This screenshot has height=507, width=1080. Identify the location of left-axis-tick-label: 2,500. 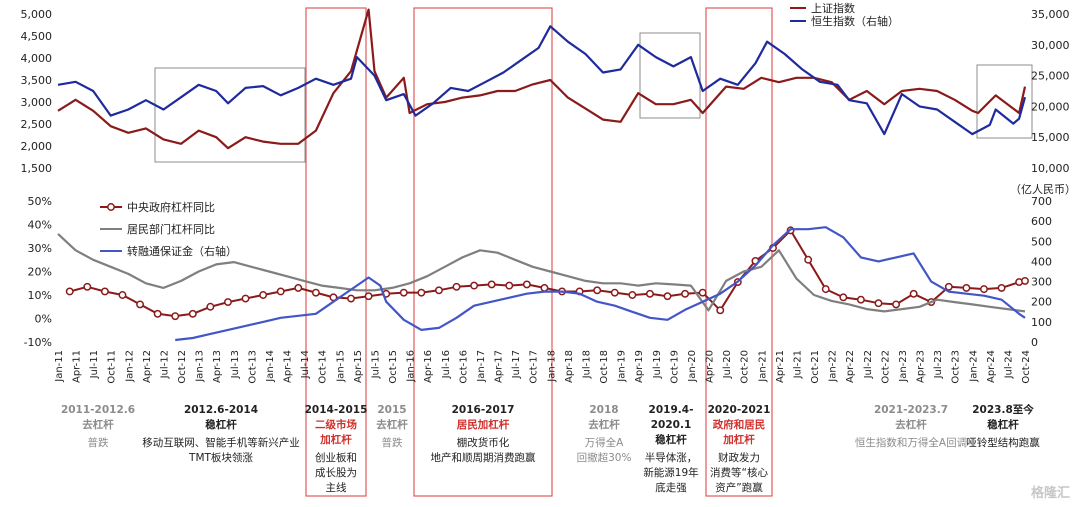
(37, 124).